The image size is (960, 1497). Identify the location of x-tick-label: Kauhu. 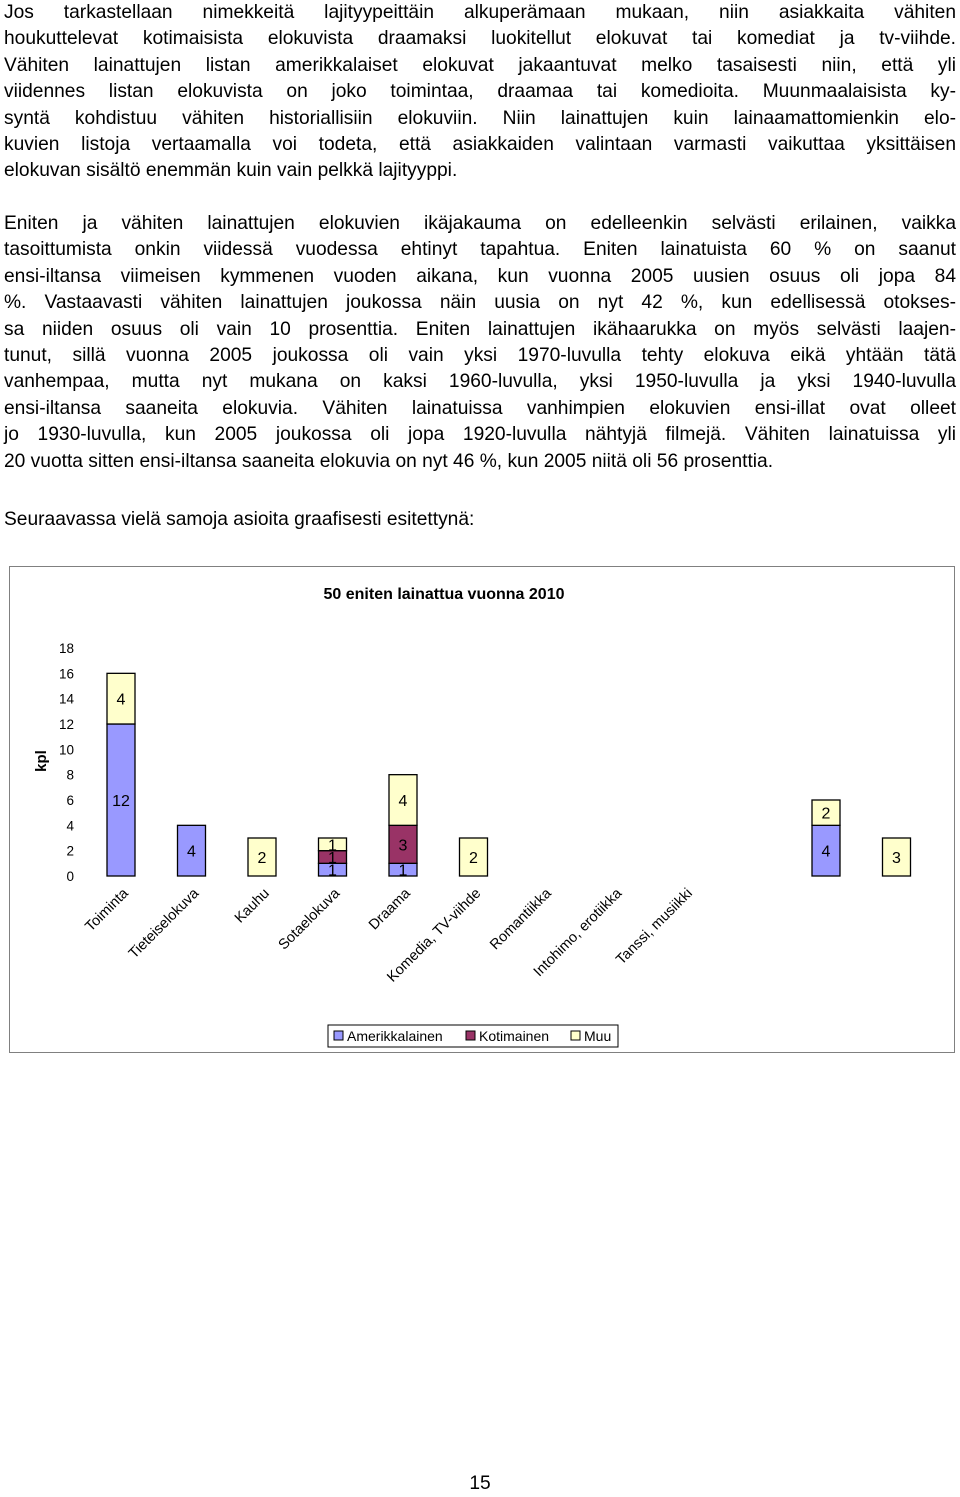
(252, 906).